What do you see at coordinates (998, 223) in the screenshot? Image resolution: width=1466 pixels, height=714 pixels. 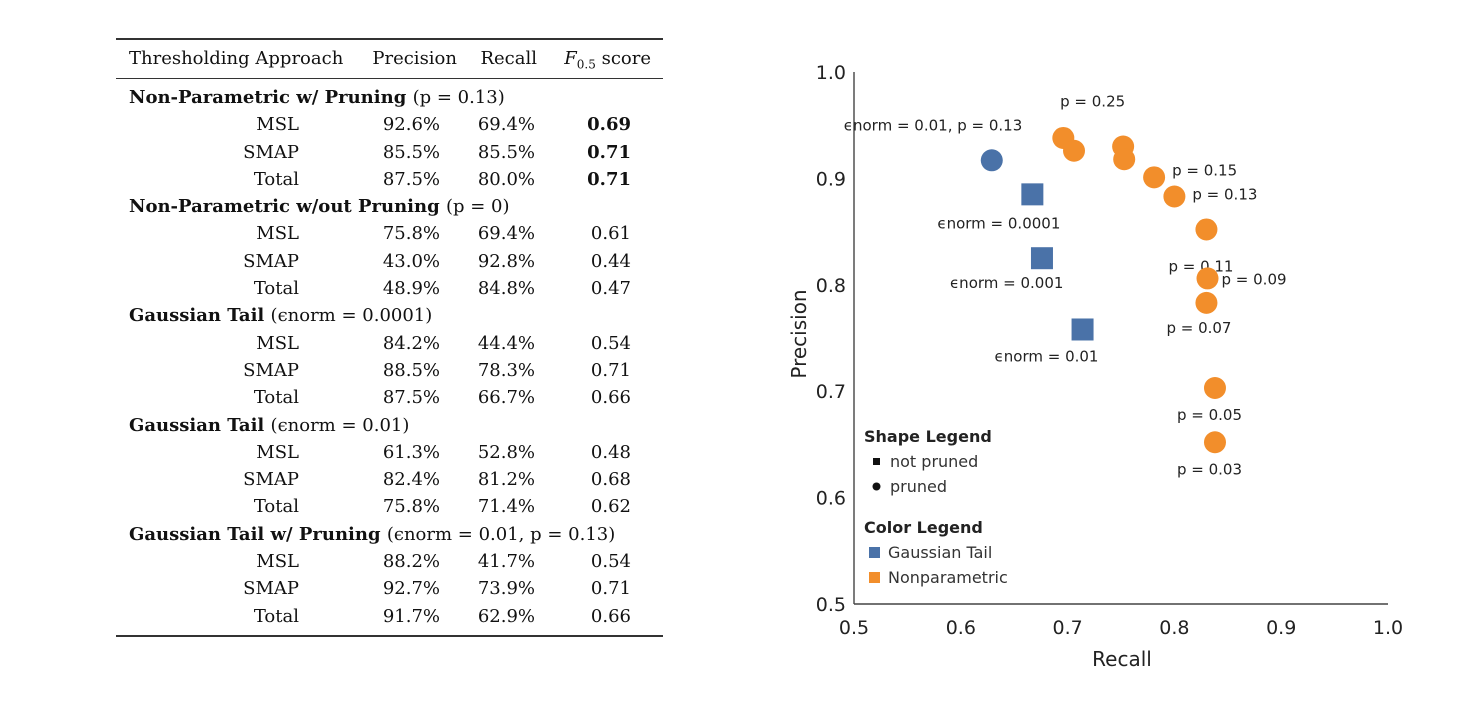 I see `data-point-label: ϵnorm = 0.0001` at bounding box center [998, 223].